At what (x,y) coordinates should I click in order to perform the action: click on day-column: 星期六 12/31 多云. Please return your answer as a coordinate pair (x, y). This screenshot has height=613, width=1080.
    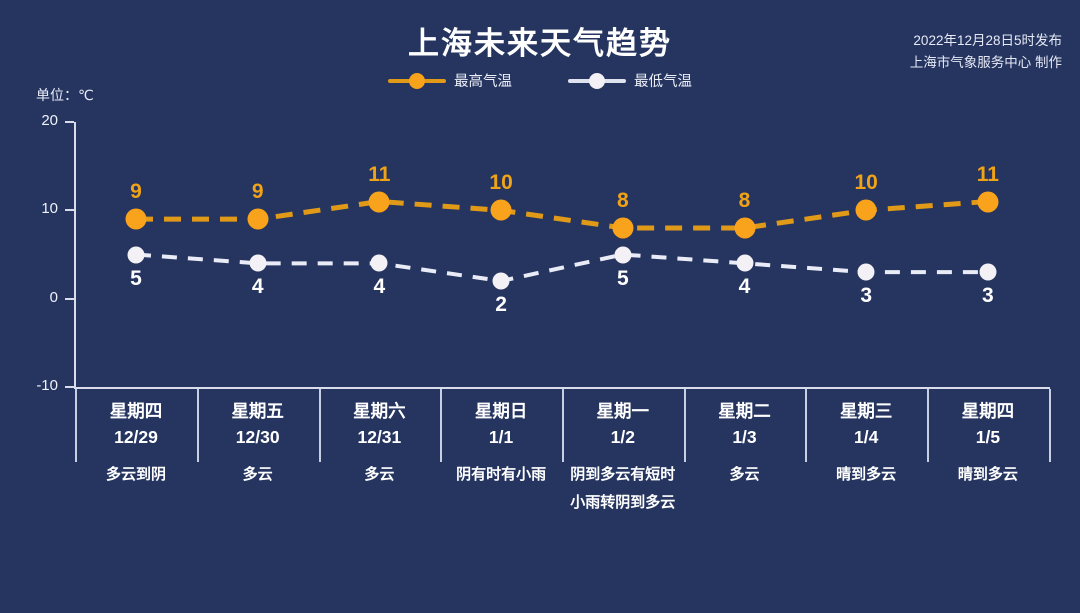
    Looking at the image, I should click on (379, 443).